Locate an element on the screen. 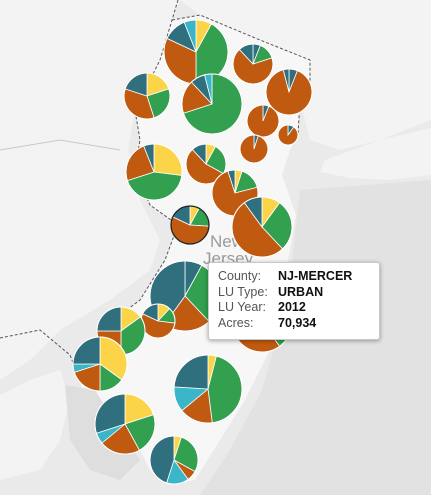  pie-cumberland is located at coordinates (125, 424).